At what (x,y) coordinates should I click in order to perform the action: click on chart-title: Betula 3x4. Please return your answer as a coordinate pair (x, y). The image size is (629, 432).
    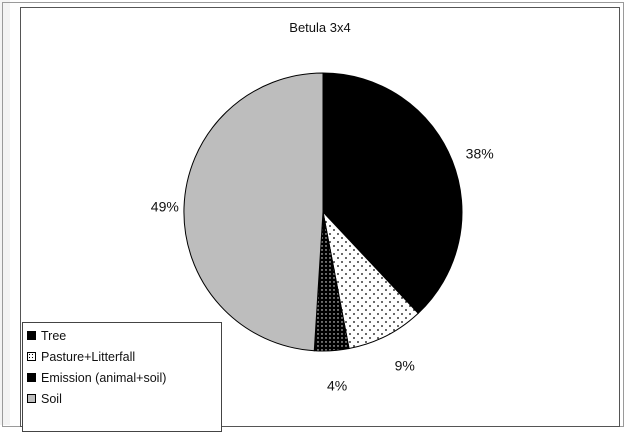
    Looking at the image, I should click on (320, 27).